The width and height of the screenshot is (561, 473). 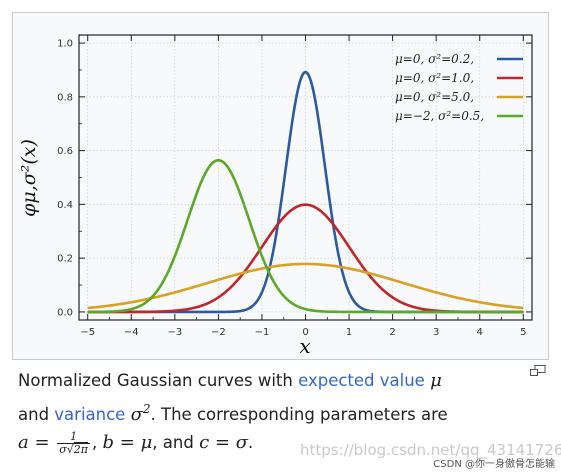 I want to click on a-fraction-numerator: 1, so click(x=74, y=437).